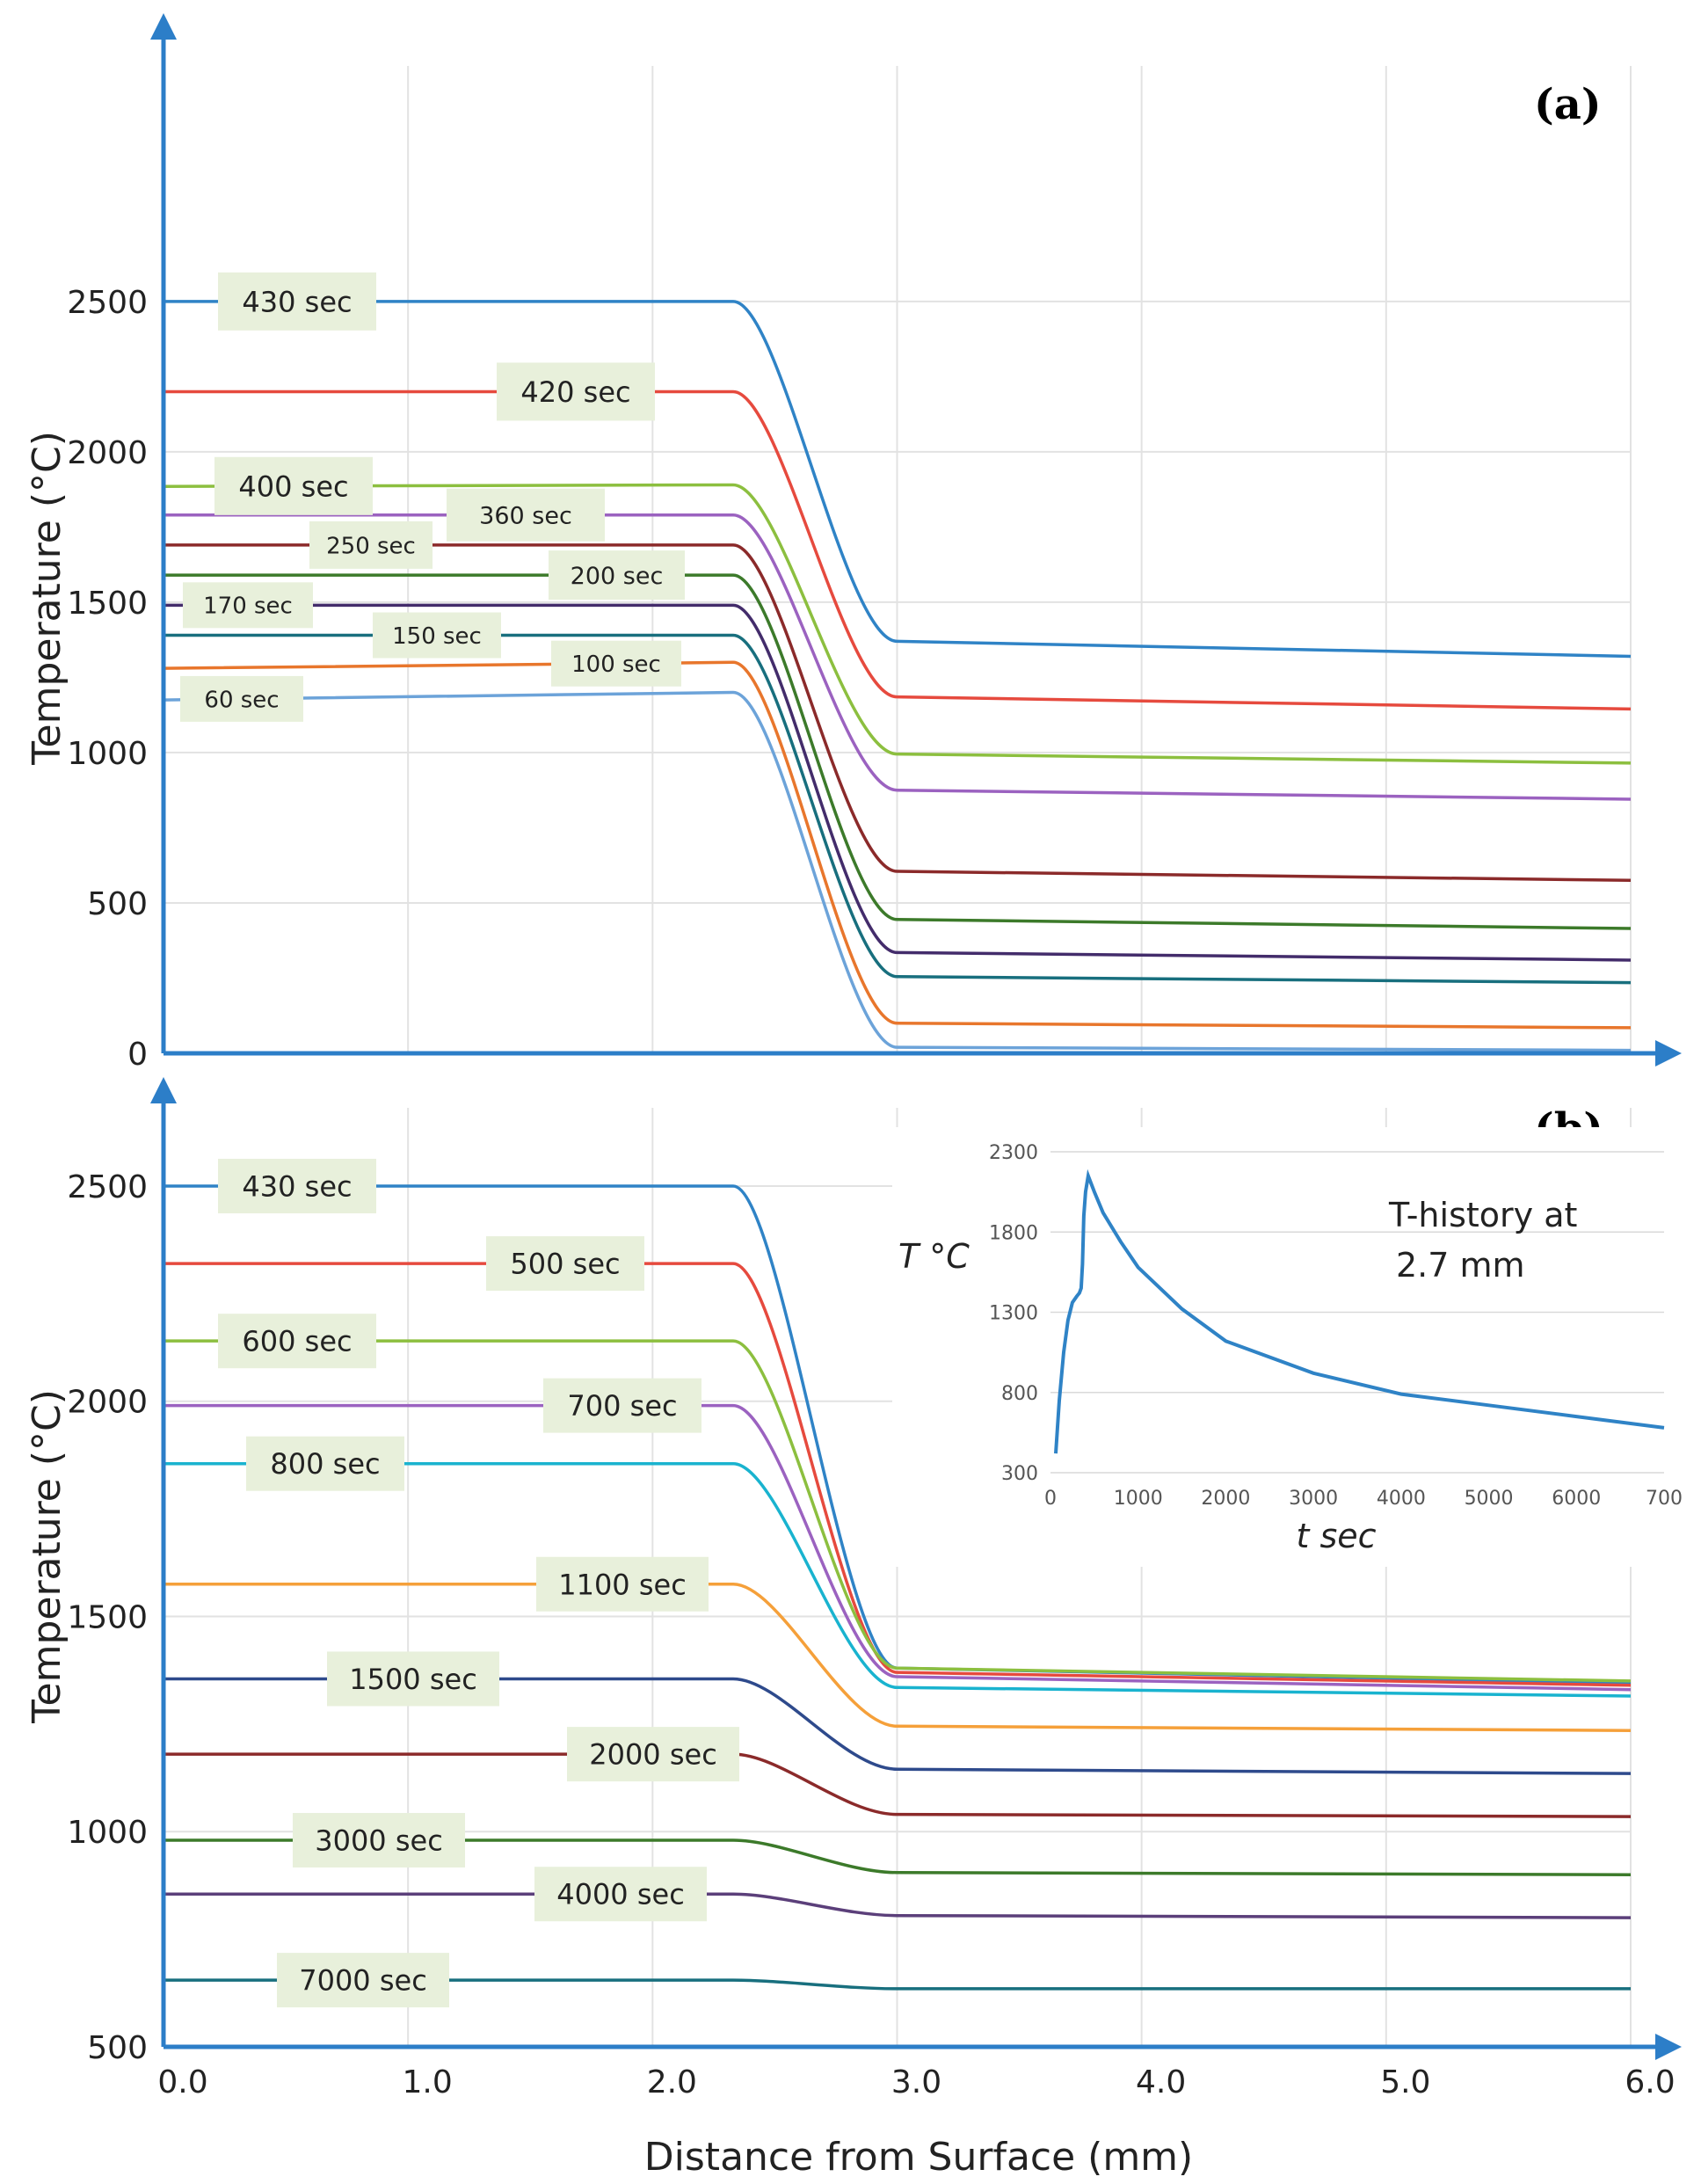  What do you see at coordinates (1405, 2082) in the screenshot?
I see `x-tick-label: 5.0` at bounding box center [1405, 2082].